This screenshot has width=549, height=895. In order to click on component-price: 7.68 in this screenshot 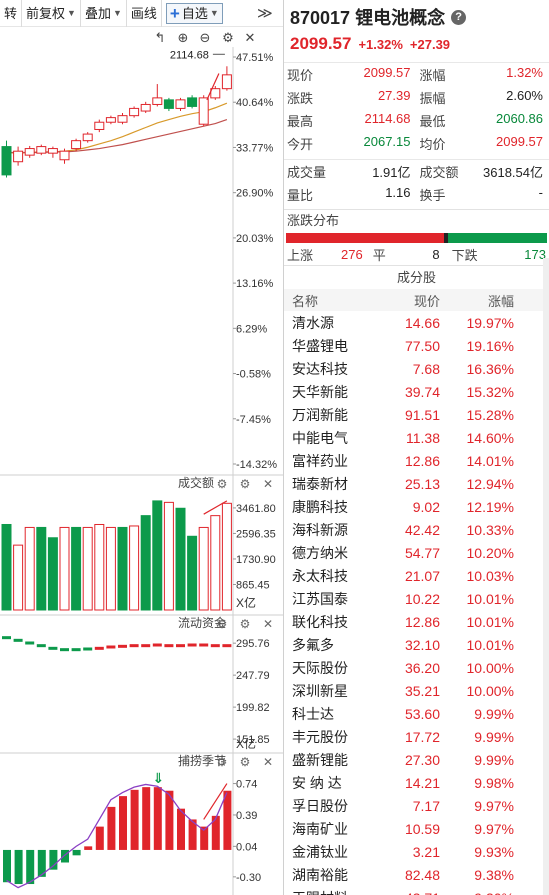, I will do `click(426, 368)`.